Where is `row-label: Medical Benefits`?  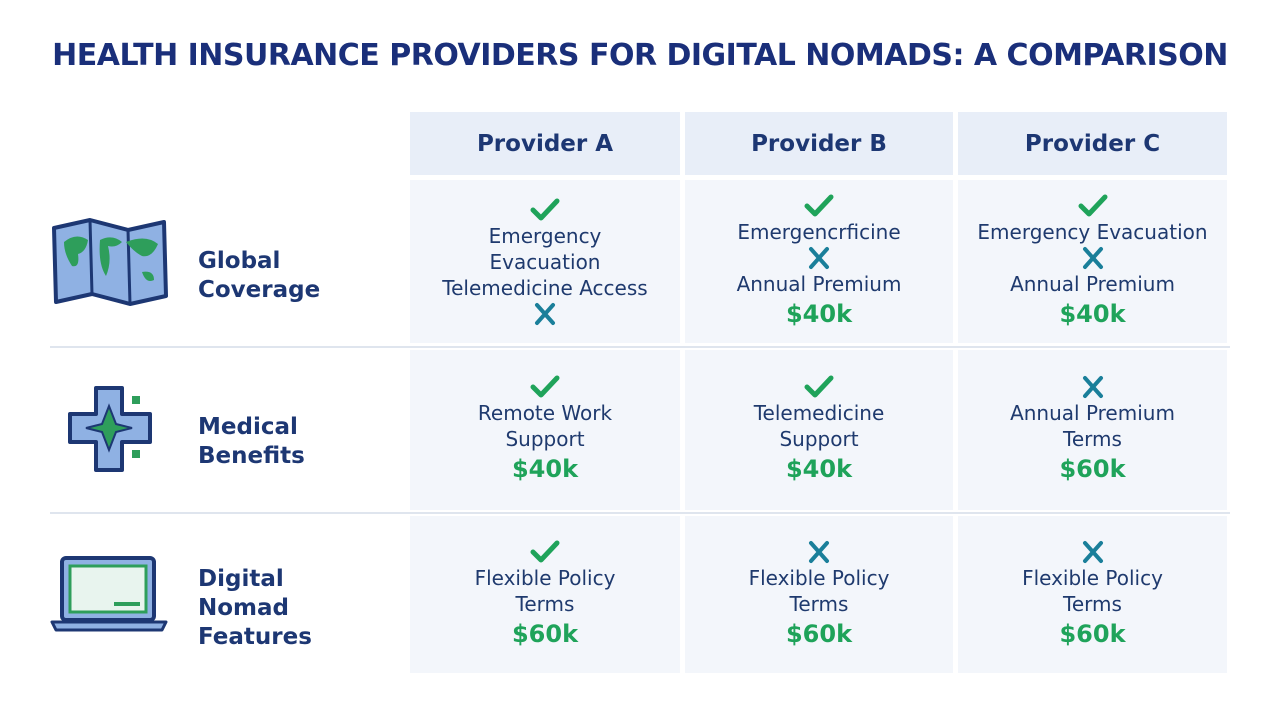
row-label: Medical Benefits is located at coordinates (251, 441).